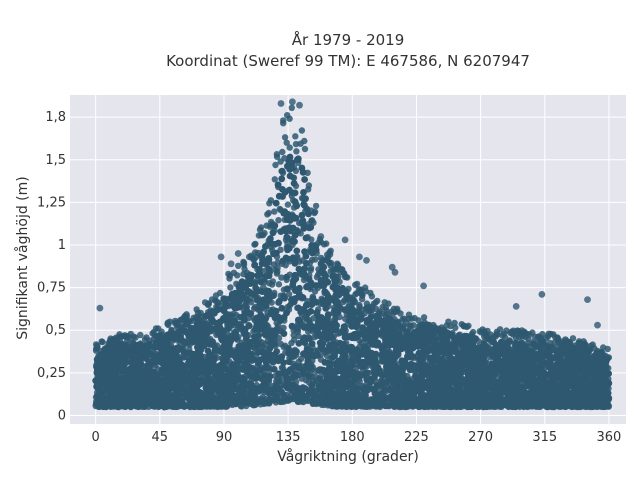 This screenshot has width=640, height=480. What do you see at coordinates (348, 39) in the screenshot?
I see `chart-title-line-1: År 1979 - 2019` at bounding box center [348, 39].